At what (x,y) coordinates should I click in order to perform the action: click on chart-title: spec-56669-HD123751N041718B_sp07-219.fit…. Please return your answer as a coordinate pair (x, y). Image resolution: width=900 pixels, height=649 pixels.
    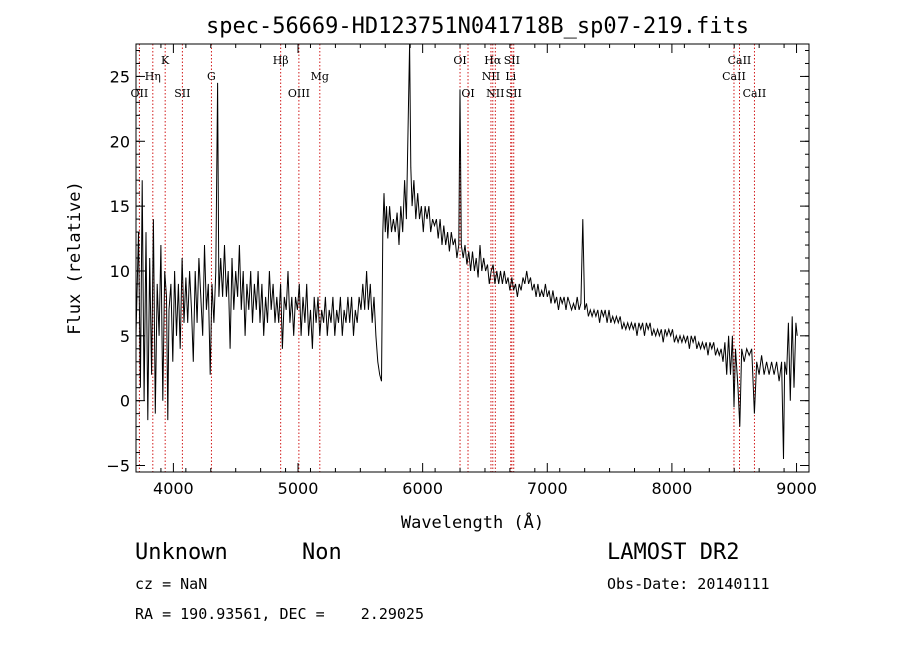
    Looking at the image, I should click on (477, 26).